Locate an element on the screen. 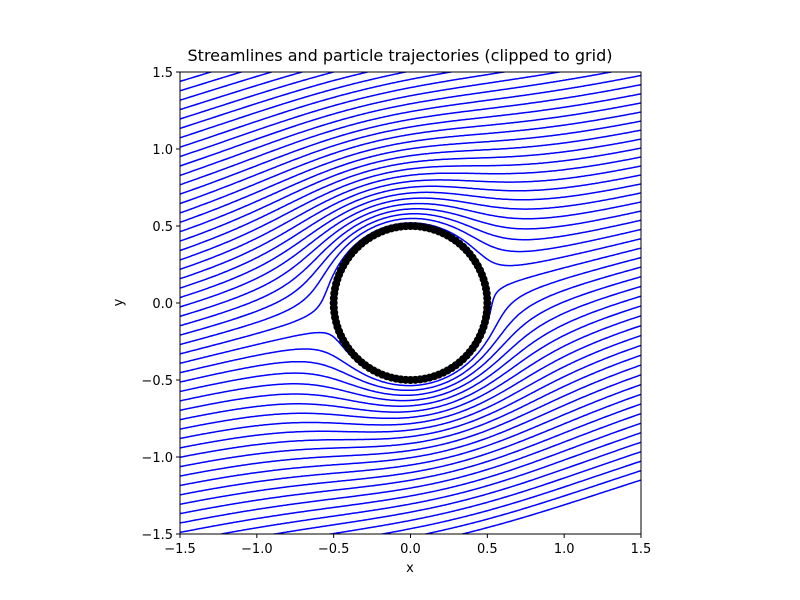  y-axis: −1.5 −1.0 −0.5 0.0 0.5 1.0 1.5 is located at coordinates (160, 304).